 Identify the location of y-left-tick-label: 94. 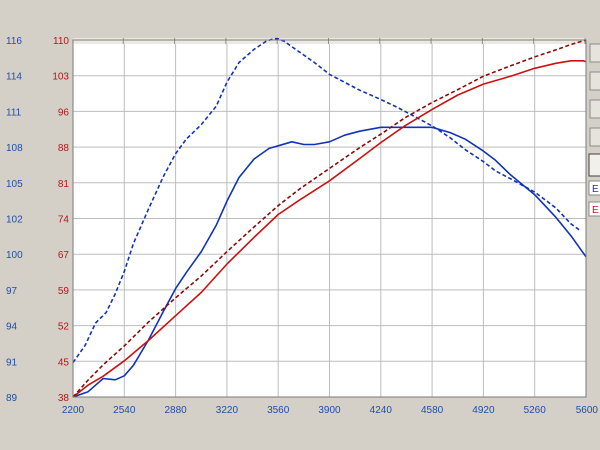
(12, 327).